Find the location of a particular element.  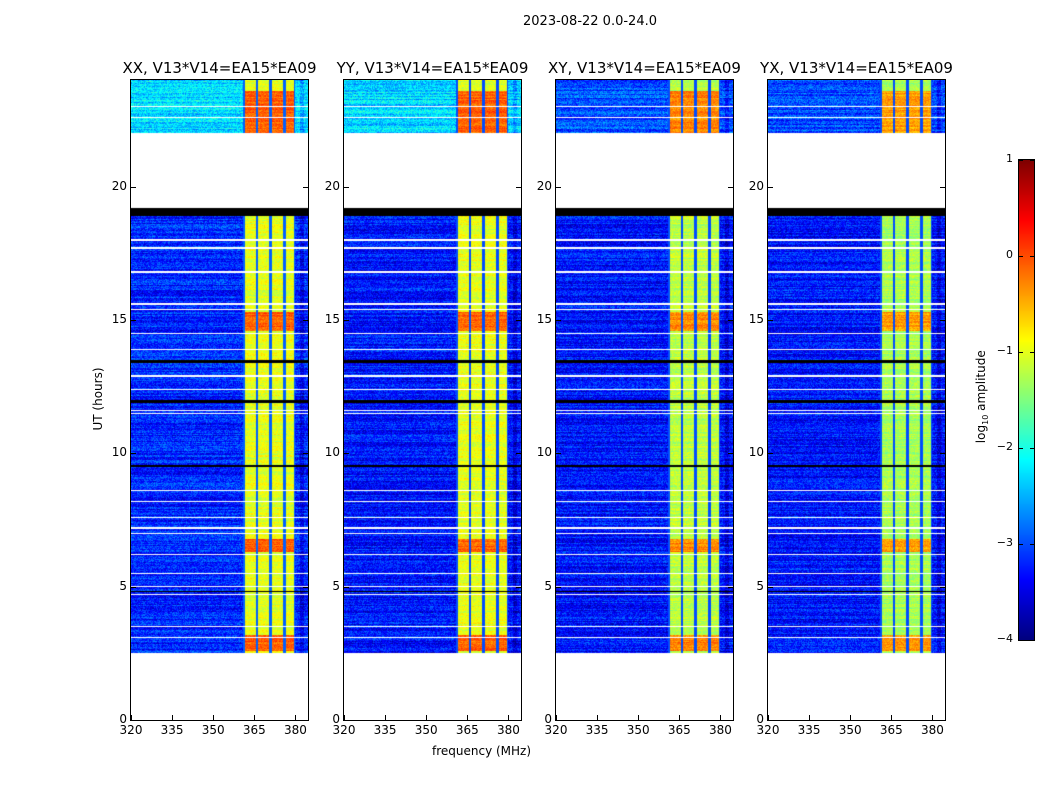

colorbar-tick-label: −1 is located at coordinates (1004, 350).